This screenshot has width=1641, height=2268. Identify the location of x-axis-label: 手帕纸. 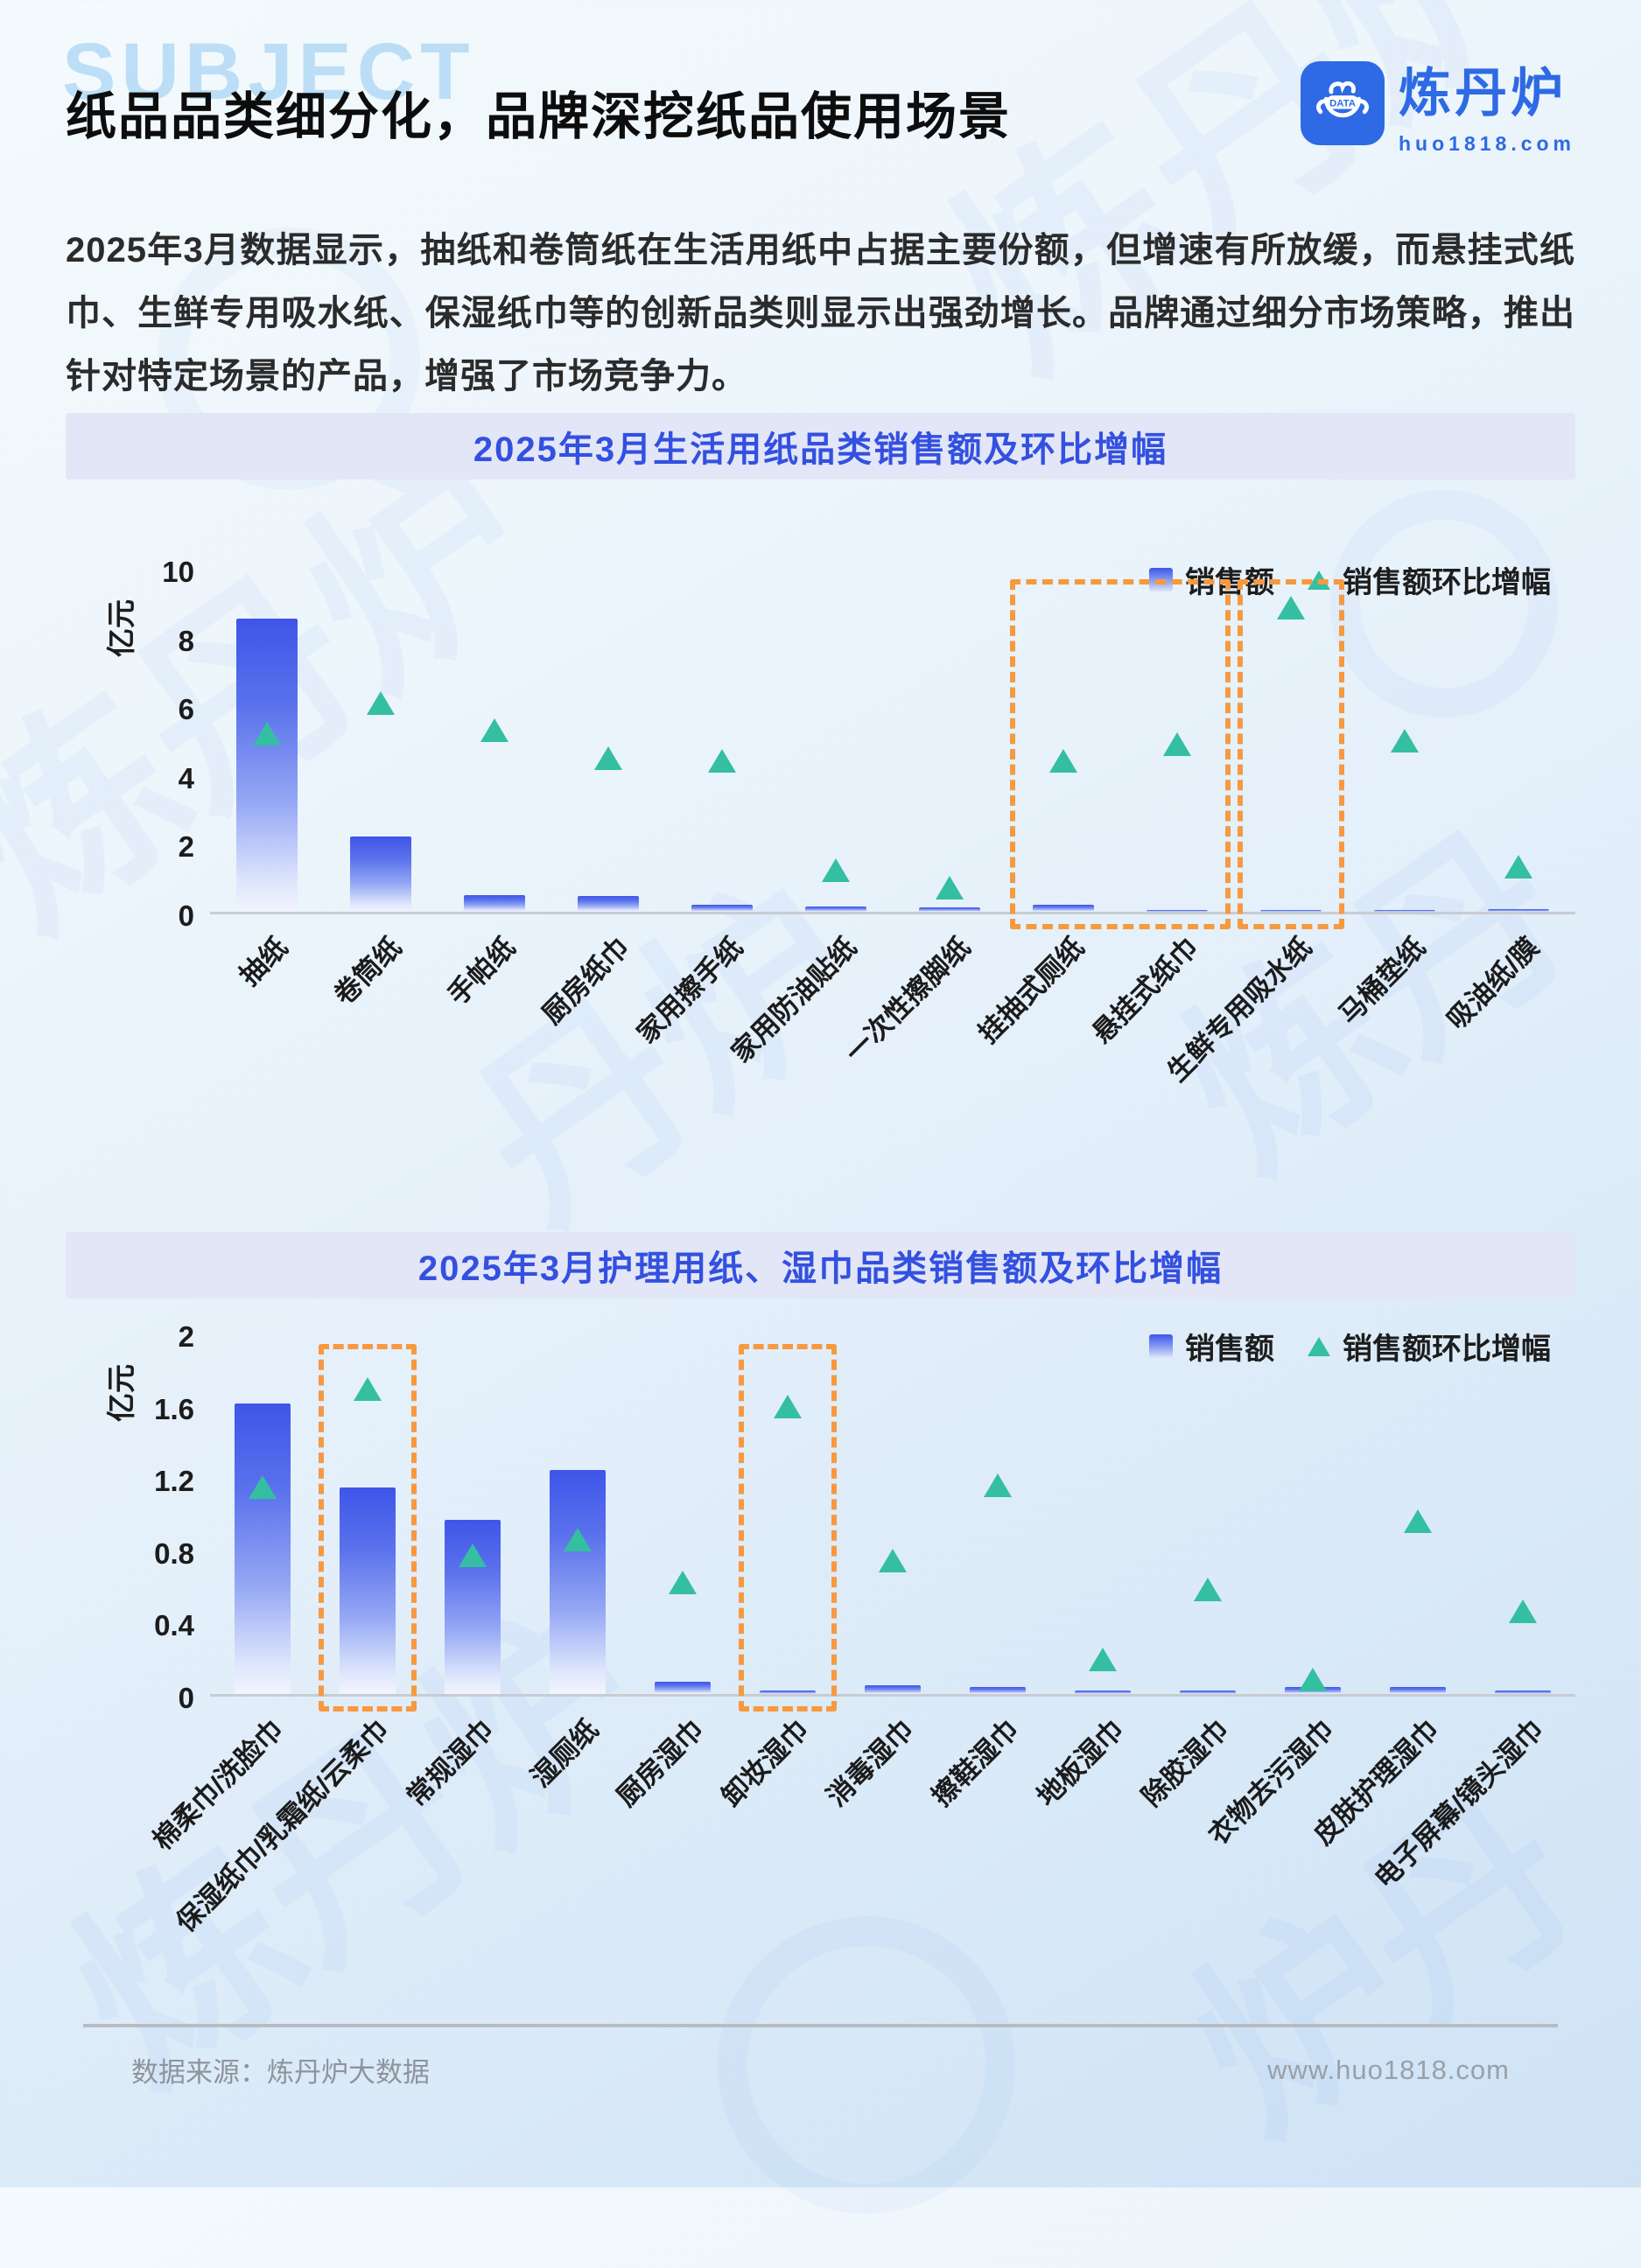
(481, 971).